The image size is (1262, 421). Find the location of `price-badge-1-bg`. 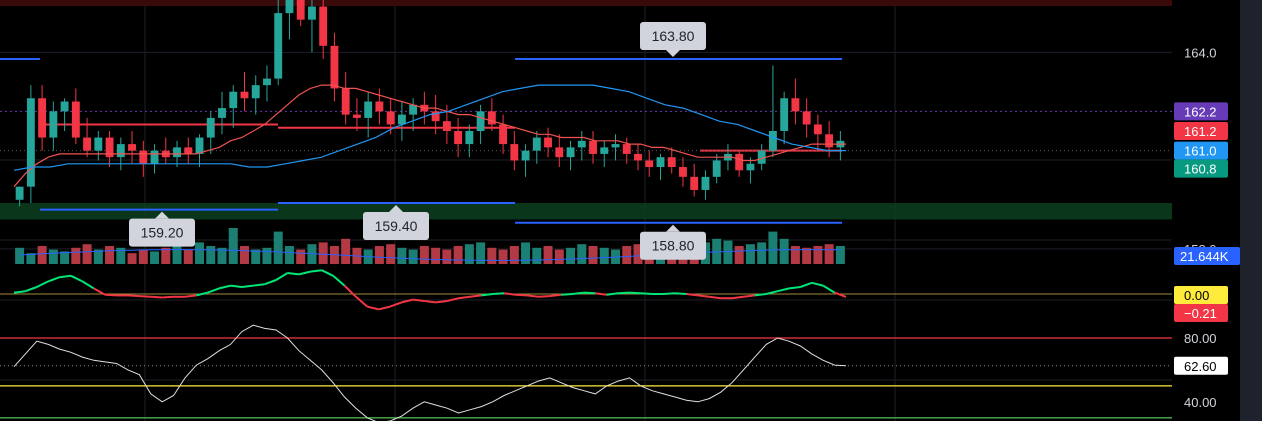

price-badge-1-bg is located at coordinates (1201, 131).